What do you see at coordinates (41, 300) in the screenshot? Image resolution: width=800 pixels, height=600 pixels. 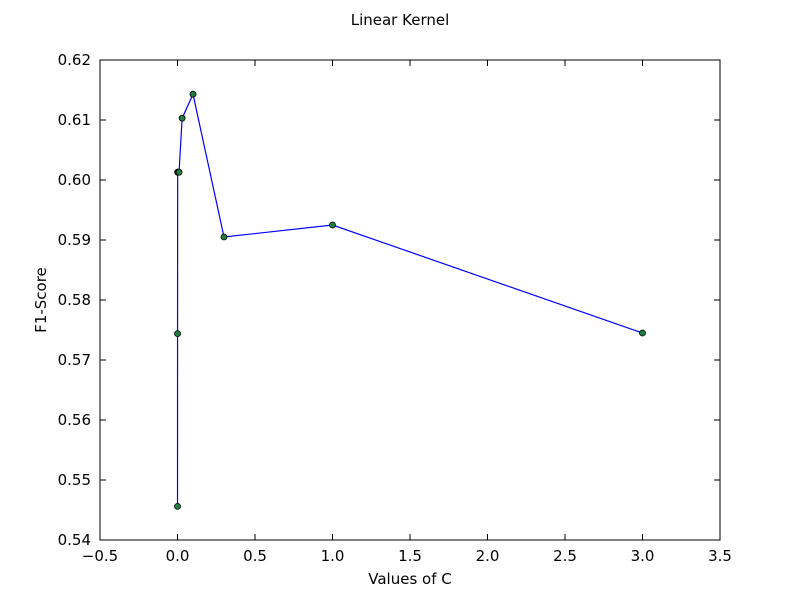 I see `y-axis-label: F1-Score` at bounding box center [41, 300].